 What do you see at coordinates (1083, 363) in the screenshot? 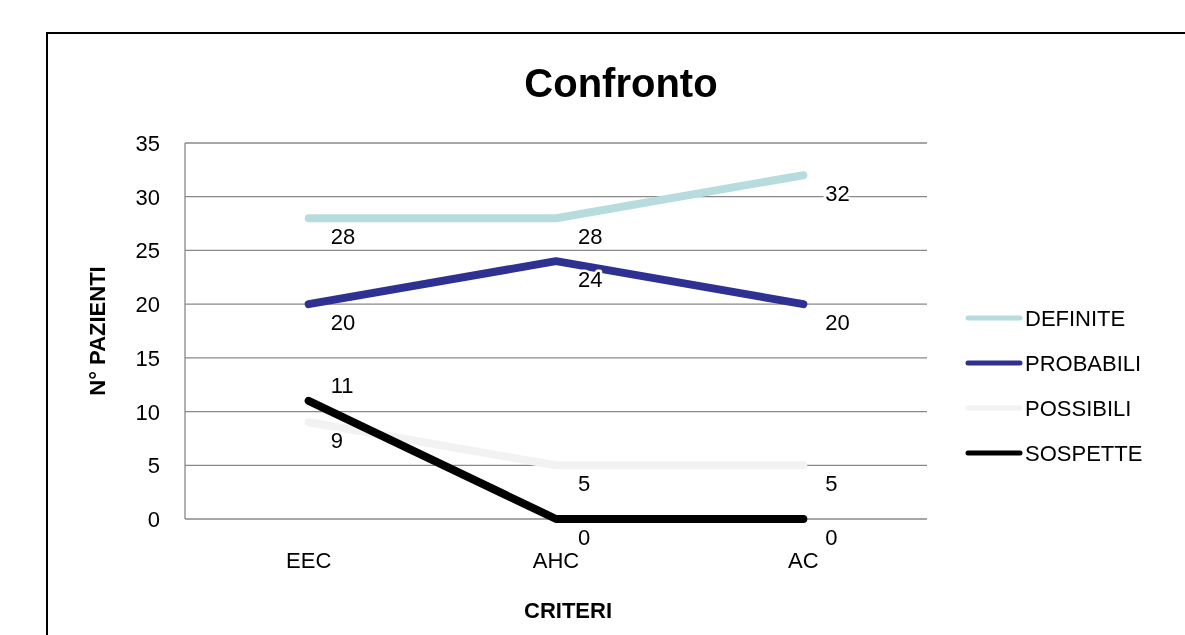
I see `legend-label: PROBABILI` at bounding box center [1083, 363].